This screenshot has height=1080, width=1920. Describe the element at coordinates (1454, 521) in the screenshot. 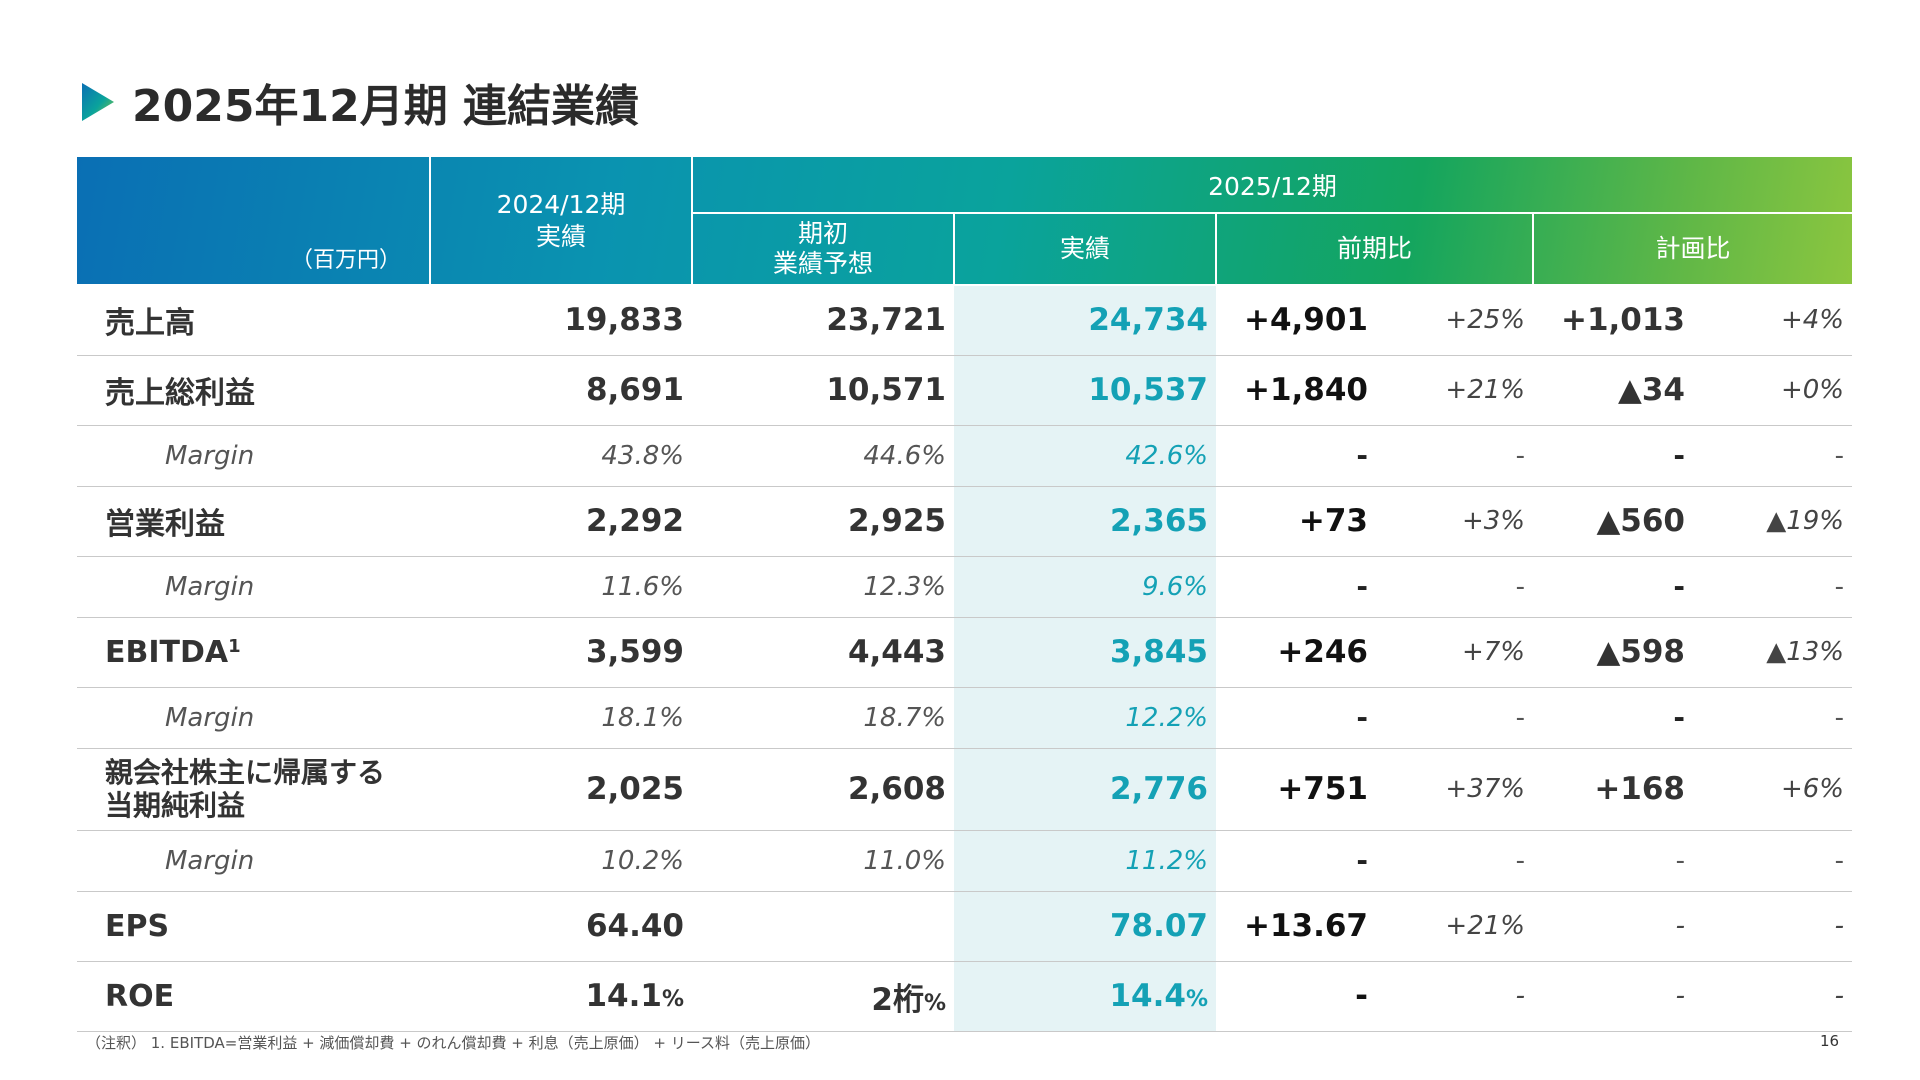

I see `cell-yoy-pct: +3%` at that location.